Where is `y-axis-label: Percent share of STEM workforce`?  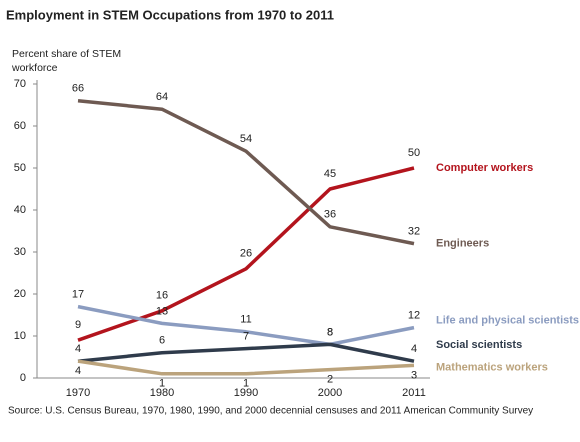
y-axis-label: Percent share of STEM workforce is located at coordinates (67, 61).